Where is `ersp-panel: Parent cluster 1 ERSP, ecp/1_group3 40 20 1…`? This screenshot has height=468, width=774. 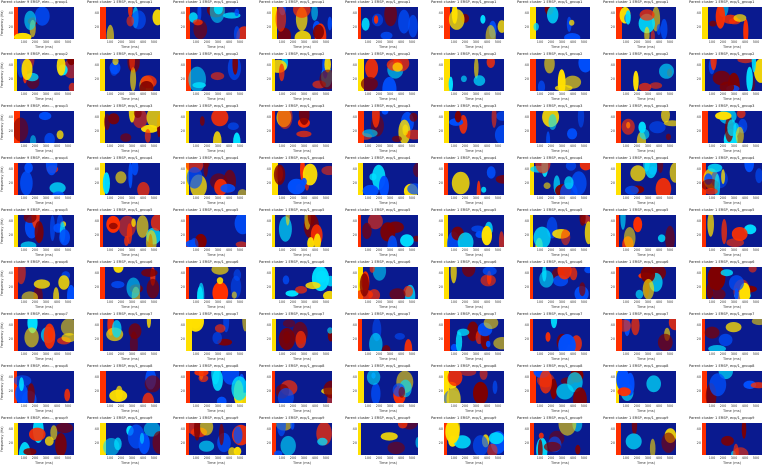 ersp-panel: Parent cluster 1 ERSP, ecp/1_group3 40 20 1… is located at coordinates (383, 130).